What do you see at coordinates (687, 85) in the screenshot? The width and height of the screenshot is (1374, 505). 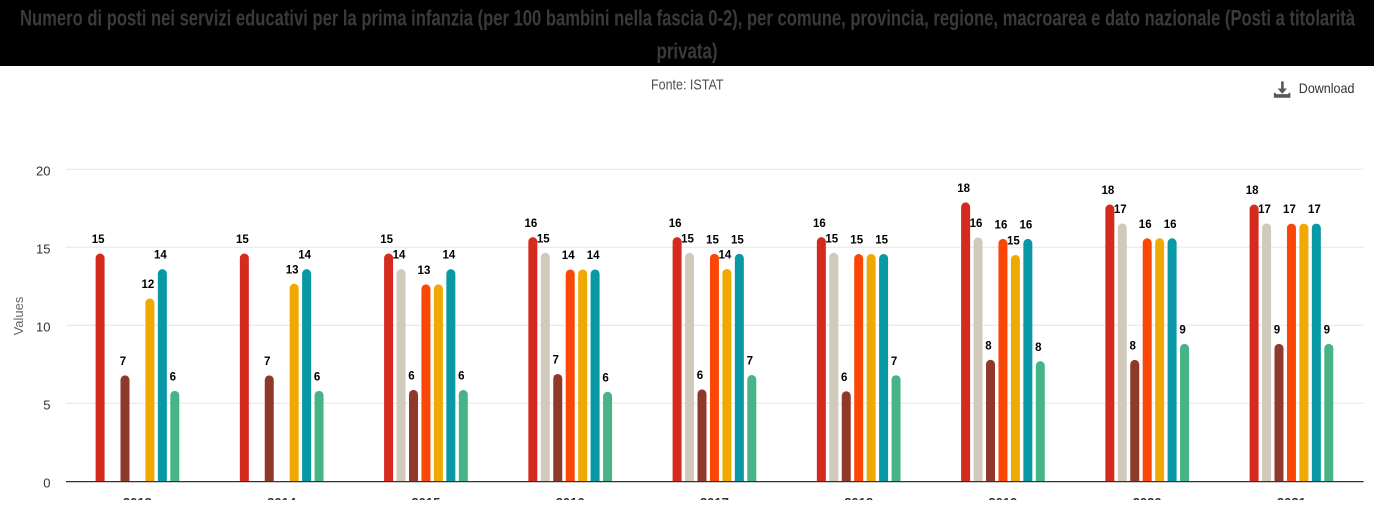 I see `svg-text: Fonte: ISTAT` at bounding box center [687, 85].